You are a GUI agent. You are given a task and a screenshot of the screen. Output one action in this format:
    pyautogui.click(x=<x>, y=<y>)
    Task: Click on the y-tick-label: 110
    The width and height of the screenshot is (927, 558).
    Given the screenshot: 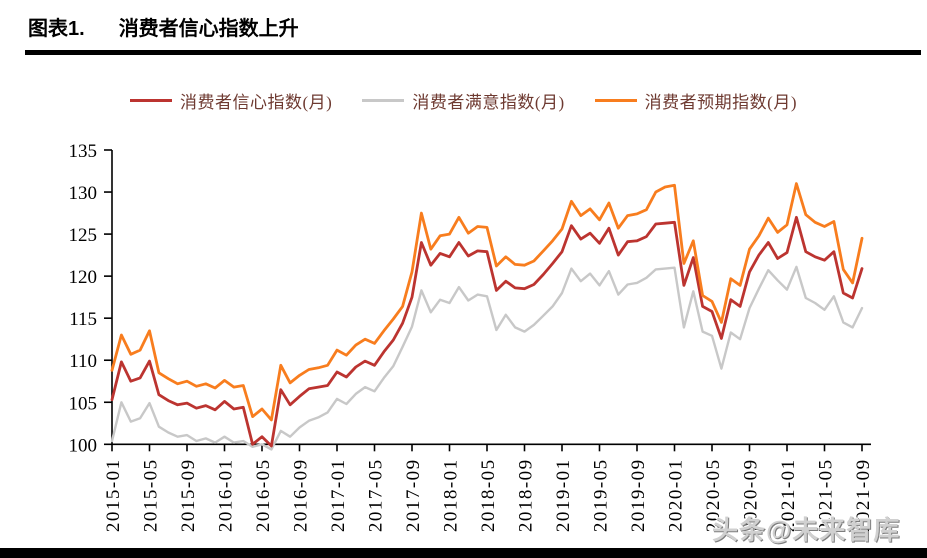 What is the action you would take?
    pyautogui.click(x=83, y=361)
    